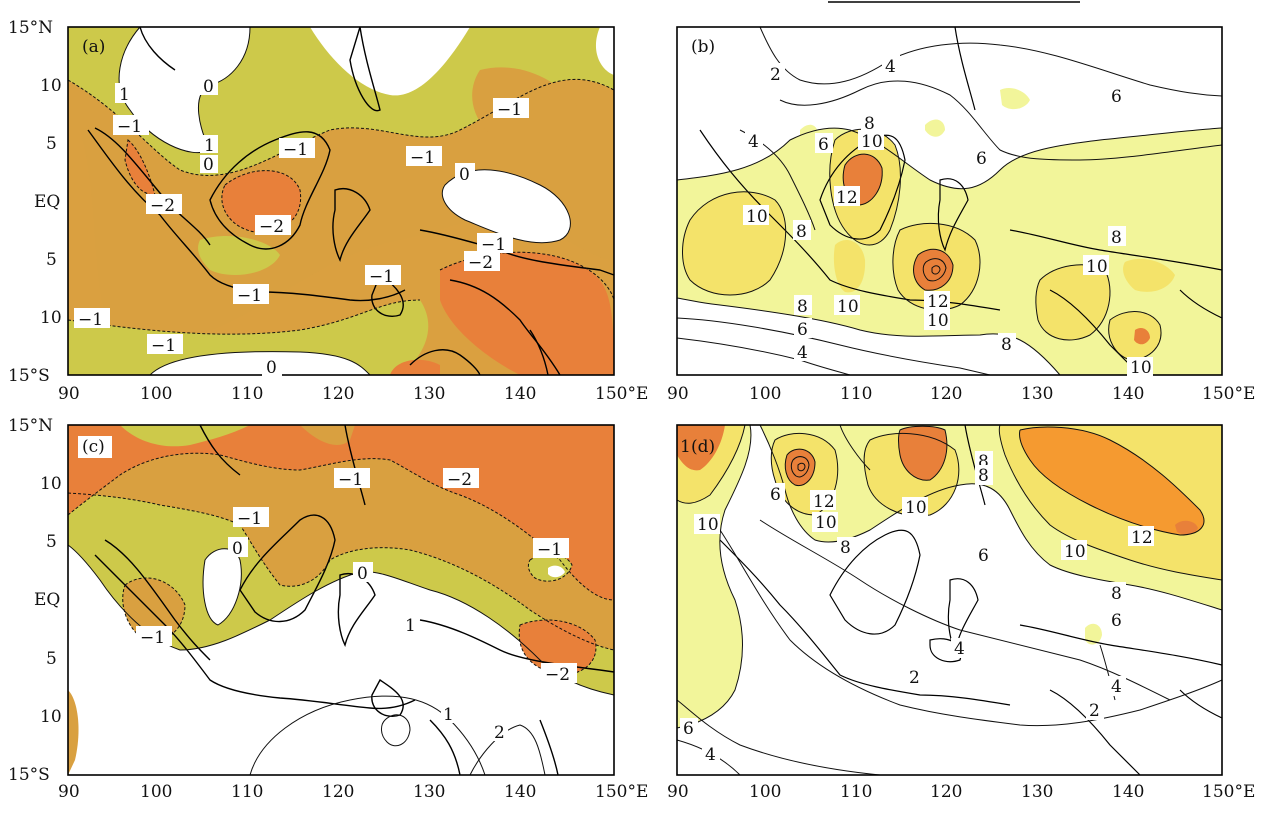 This screenshot has width=1272, height=825. What do you see at coordinates (140, 167) in the screenshot?
I see `panel-a-orange-sumatra` at bounding box center [140, 167].